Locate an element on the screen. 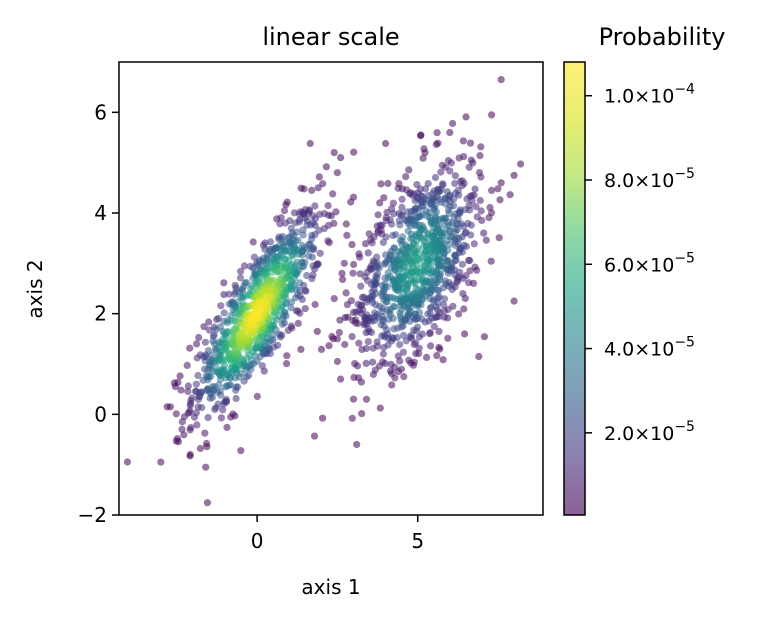 Image resolution: width=771 pixels, height=622 pixels. colorbar-fill is located at coordinates (574, 288).